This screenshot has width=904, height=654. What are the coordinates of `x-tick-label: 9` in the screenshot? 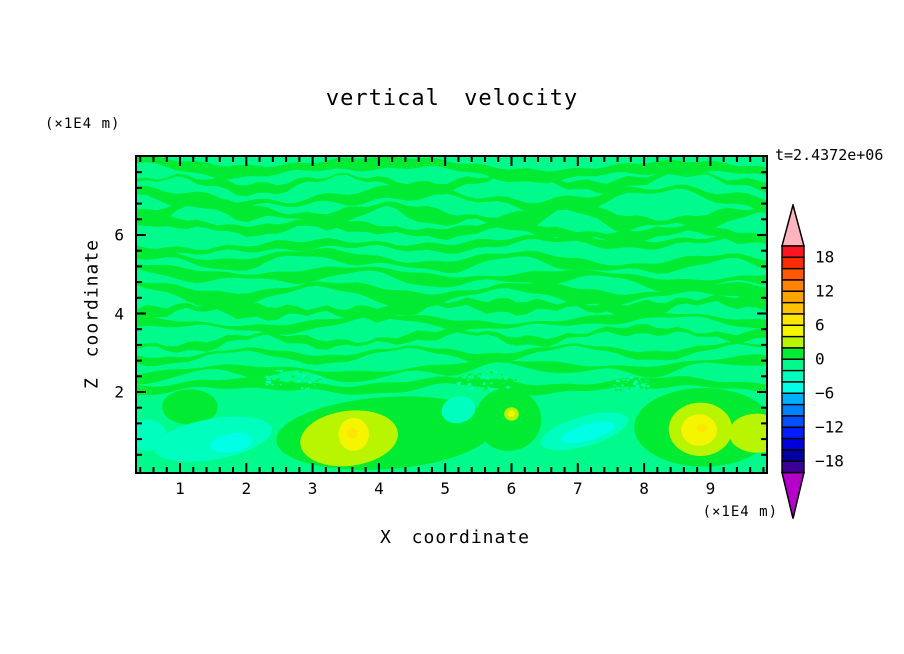 It's located at (710, 488).